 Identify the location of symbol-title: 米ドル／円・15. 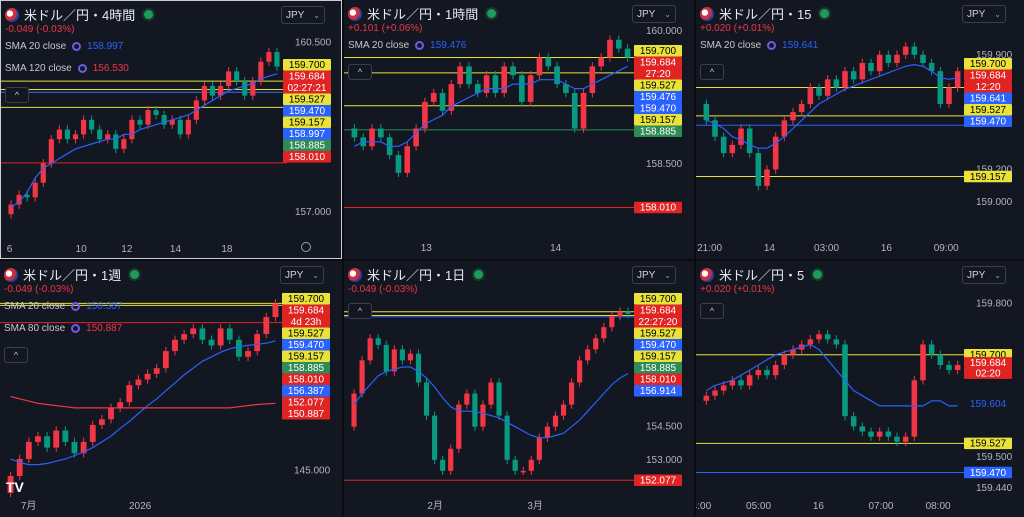
(765, 14).